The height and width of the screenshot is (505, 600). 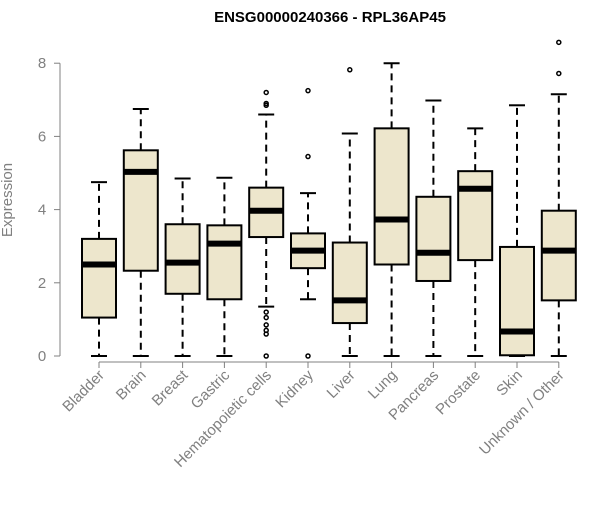 What do you see at coordinates (49, 210) in the screenshot?
I see `y-axis: 0 2 4 6 8` at bounding box center [49, 210].